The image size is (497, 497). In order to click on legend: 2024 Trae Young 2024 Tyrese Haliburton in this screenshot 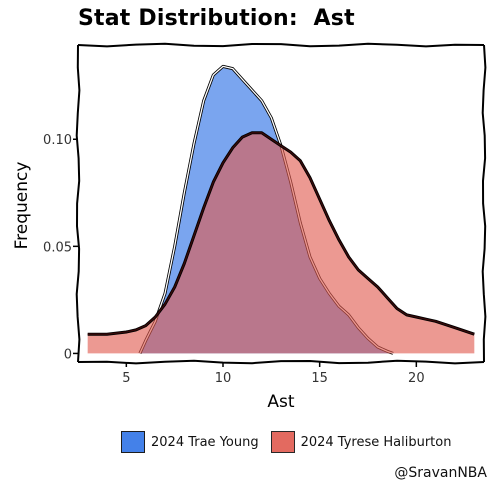, I will do `click(292, 442)`.